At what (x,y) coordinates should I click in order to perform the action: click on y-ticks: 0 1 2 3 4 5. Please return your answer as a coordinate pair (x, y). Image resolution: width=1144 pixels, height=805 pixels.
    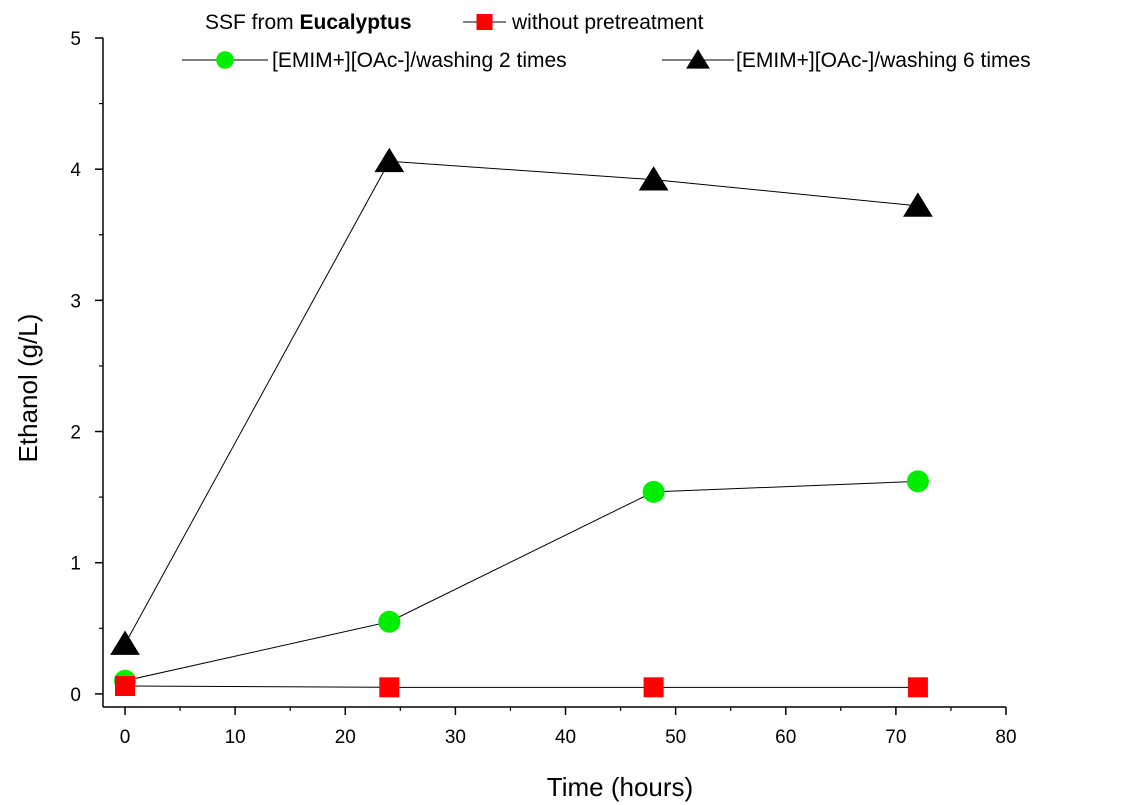
    Looking at the image, I should click on (86, 367).